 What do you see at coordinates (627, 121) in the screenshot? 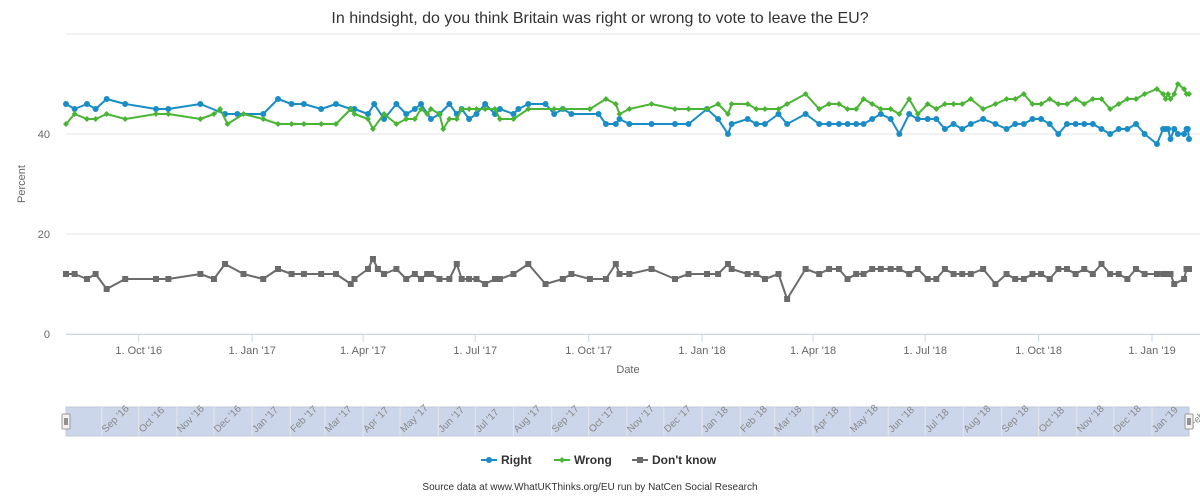
I see `series-line` at bounding box center [627, 121].